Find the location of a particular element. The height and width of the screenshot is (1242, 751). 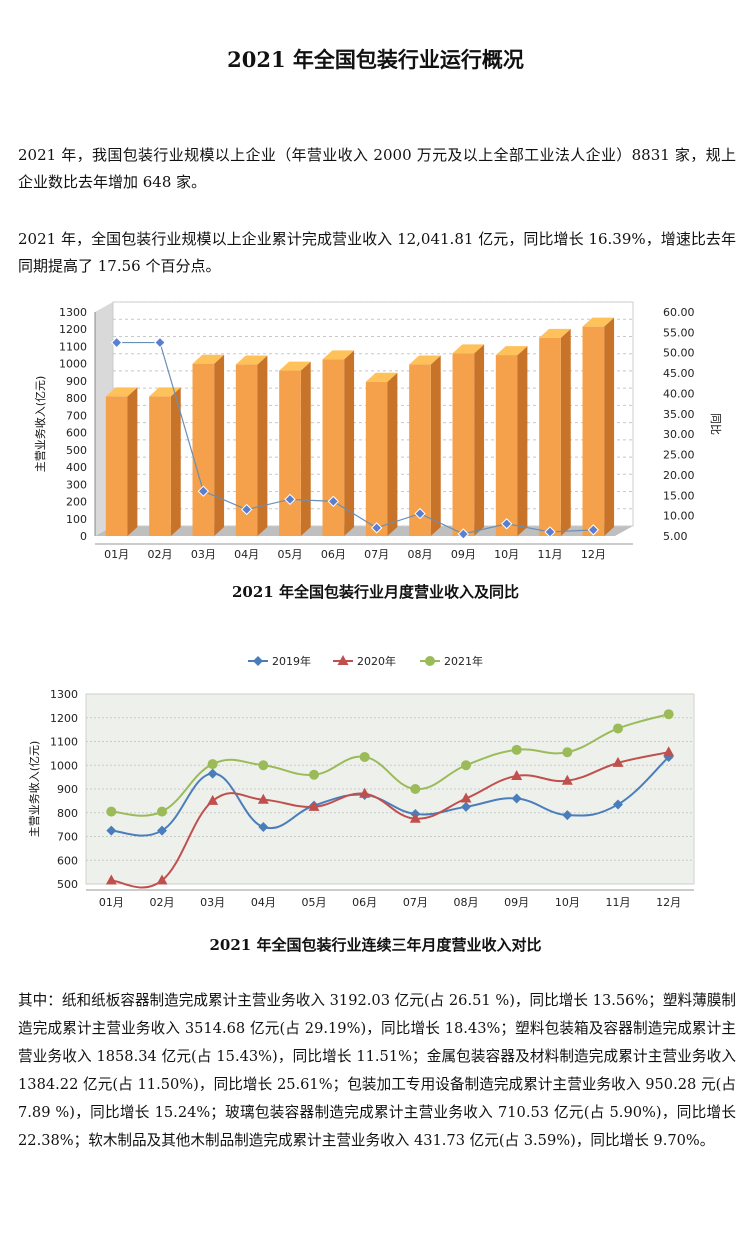

y-tick-label: 1300 is located at coordinates (73, 312).